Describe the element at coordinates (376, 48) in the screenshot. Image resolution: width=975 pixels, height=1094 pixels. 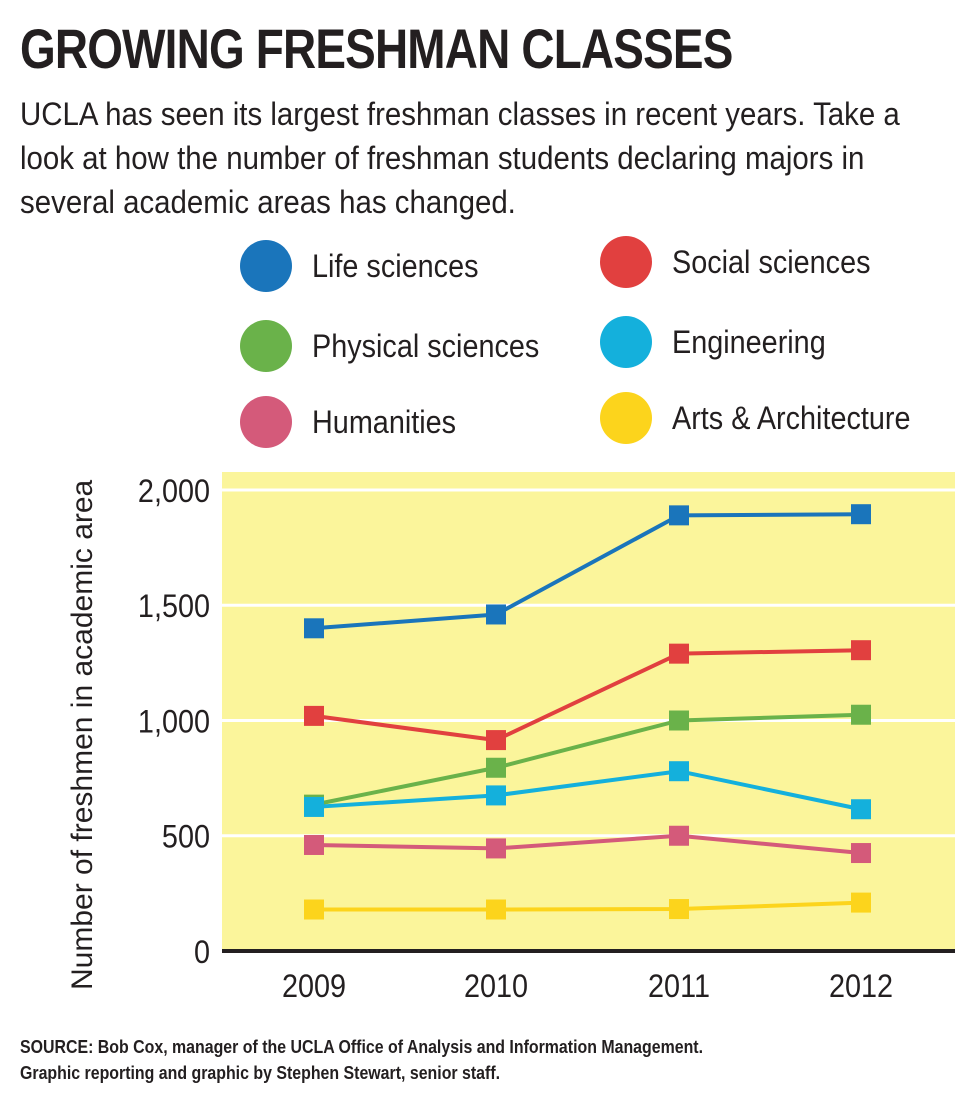
I see `chart-title: GROWING FRESHMAN CLASSES` at that location.